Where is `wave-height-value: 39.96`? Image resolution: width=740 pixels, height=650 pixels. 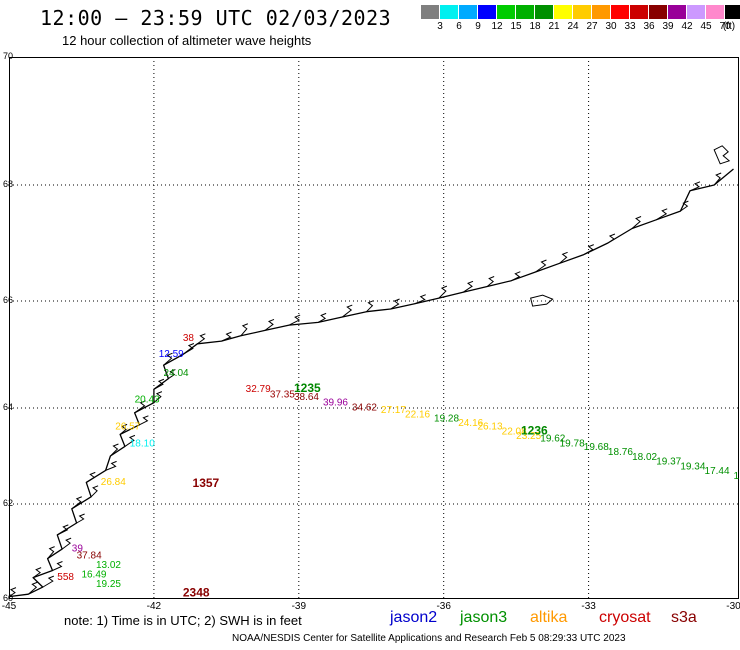 wave-height-value: 39.96 is located at coordinates (335, 402).